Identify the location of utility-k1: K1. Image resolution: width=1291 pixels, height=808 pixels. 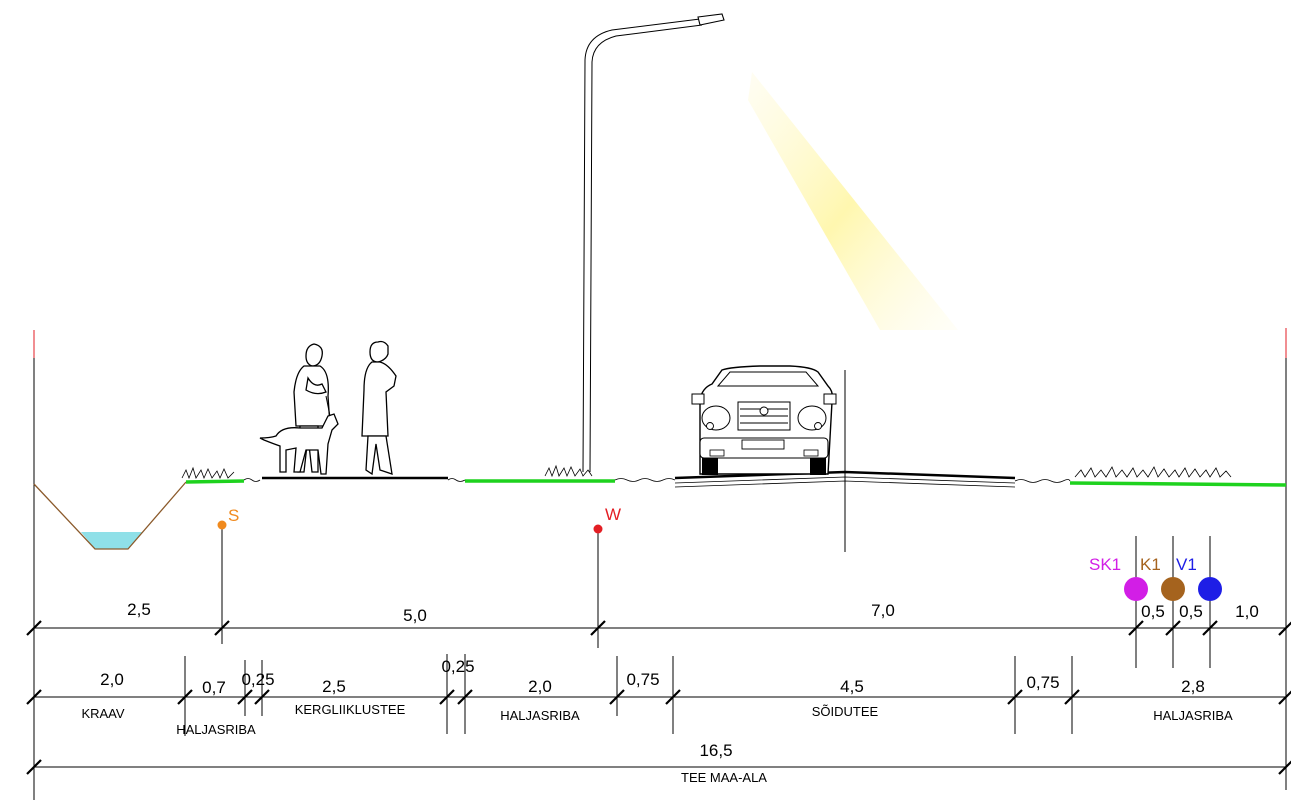
(1162, 578).